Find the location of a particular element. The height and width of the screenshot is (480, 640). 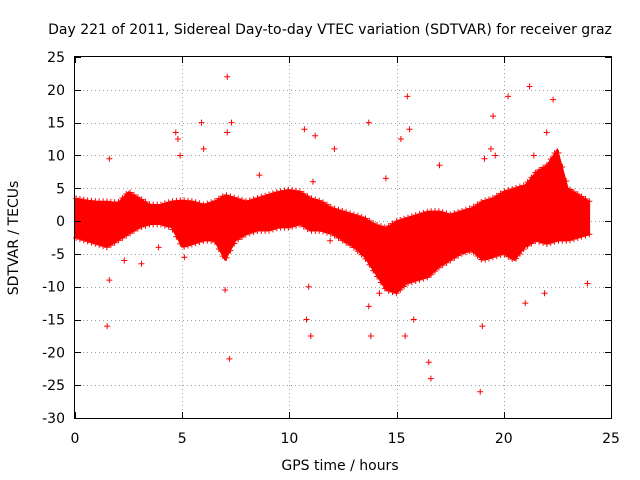

y-axis-label: SDTVAR / TECUs is located at coordinates (14, 238).